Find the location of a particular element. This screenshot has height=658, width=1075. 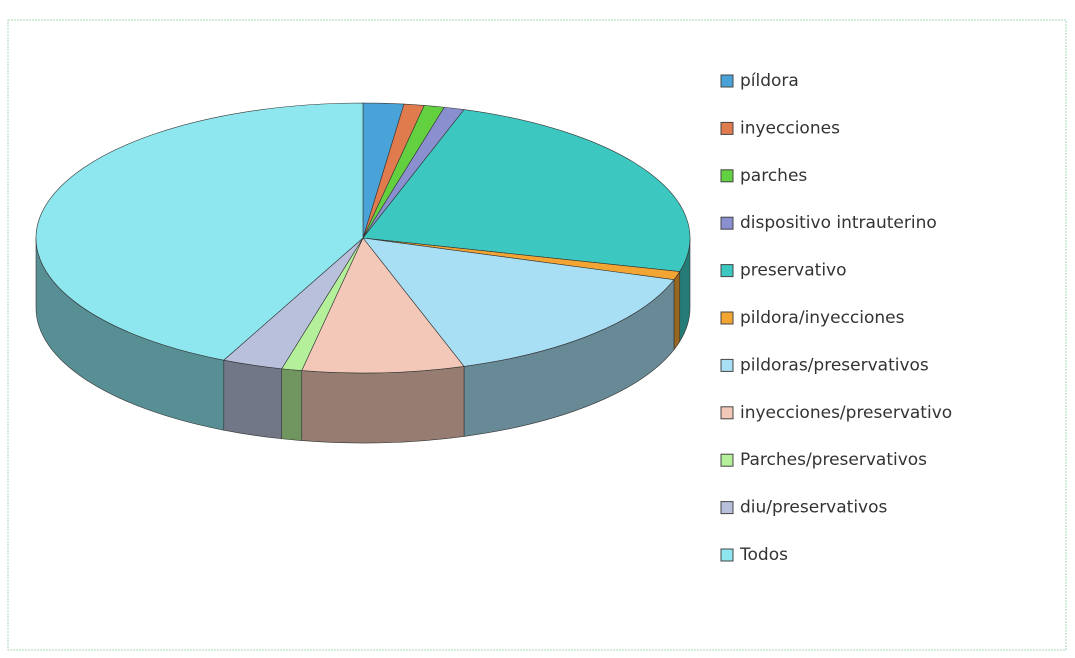

legend-label: pildora/inyecciones is located at coordinates (822, 318).